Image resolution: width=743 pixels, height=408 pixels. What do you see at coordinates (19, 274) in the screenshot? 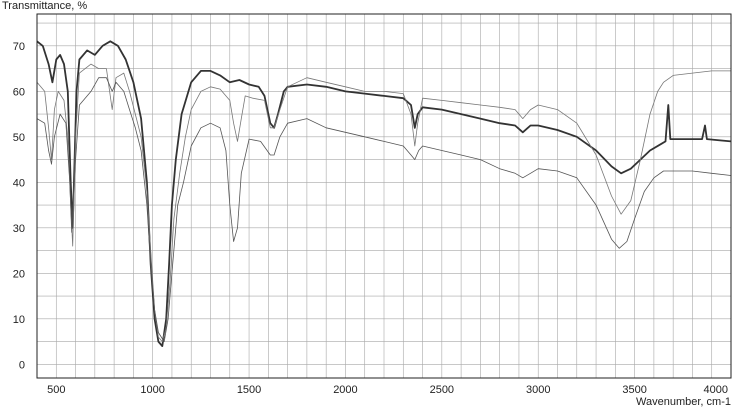
I see `y-tick-label: 20` at bounding box center [19, 274].